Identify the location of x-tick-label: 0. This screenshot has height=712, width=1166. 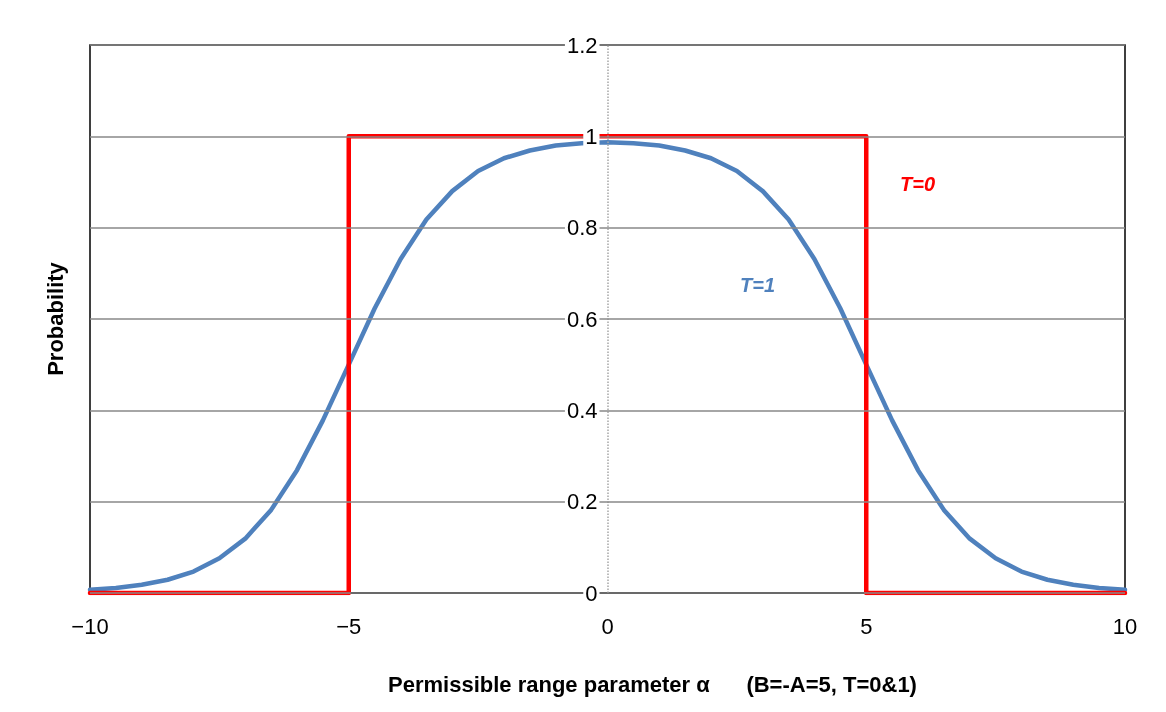
(607, 626).